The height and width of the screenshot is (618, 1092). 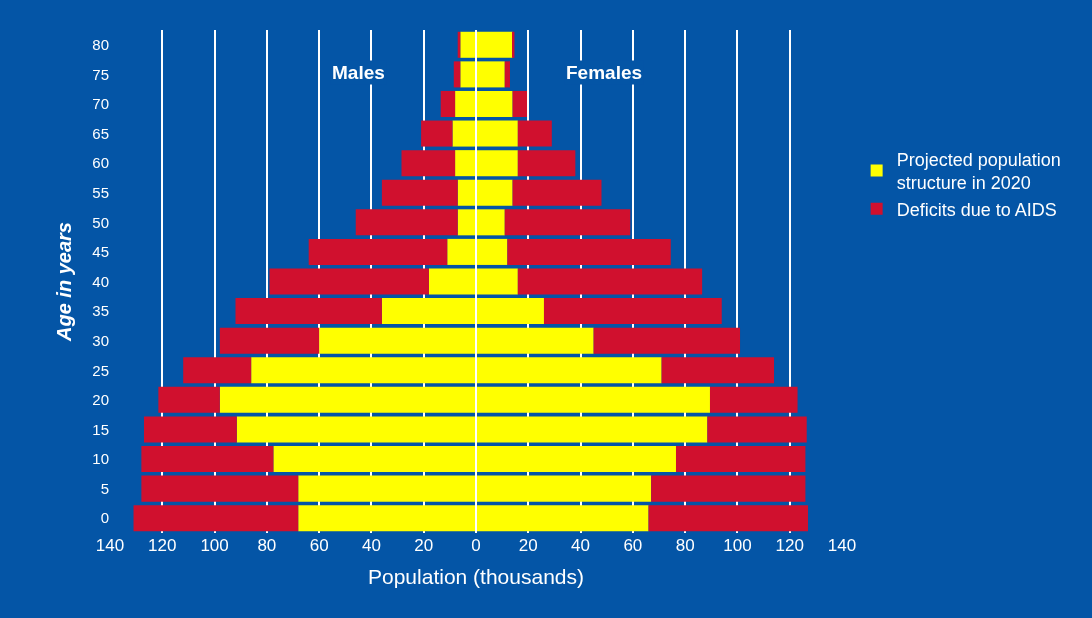 I want to click on legend-label: Projected population structure in 2020, so click(x=978, y=171).